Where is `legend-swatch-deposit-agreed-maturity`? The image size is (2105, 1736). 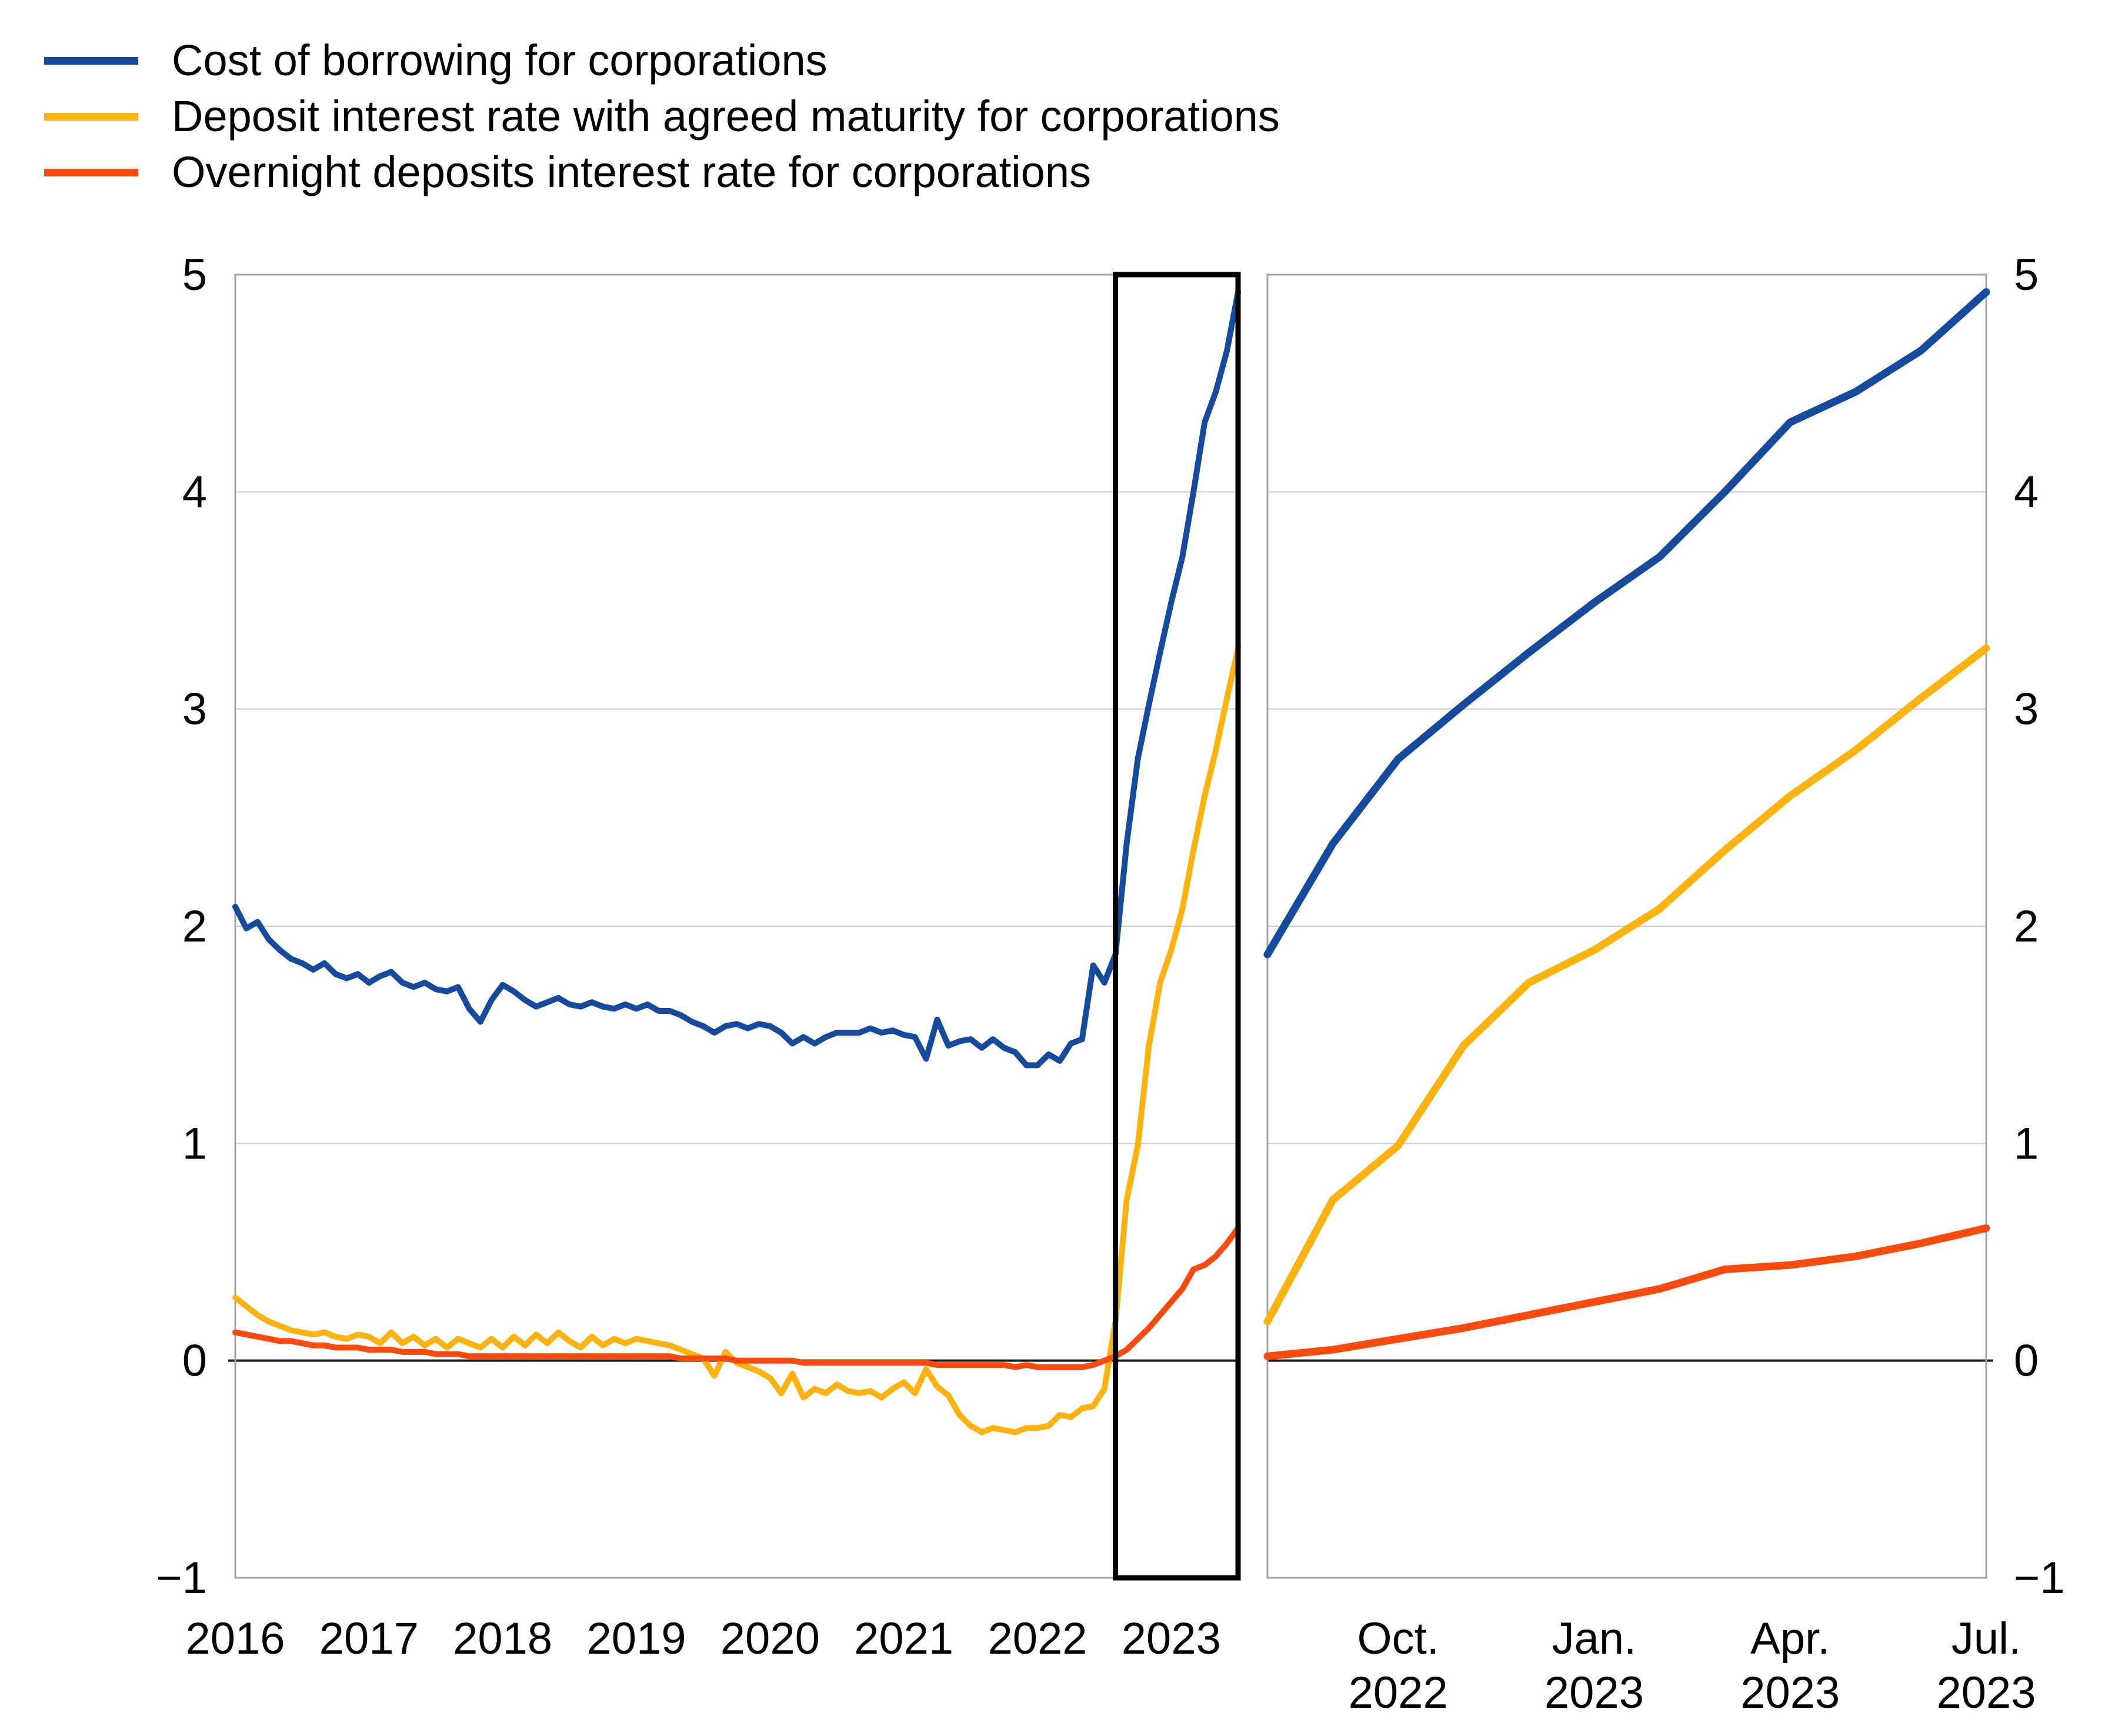 legend-swatch-deposit-agreed-maturity is located at coordinates (91, 116).